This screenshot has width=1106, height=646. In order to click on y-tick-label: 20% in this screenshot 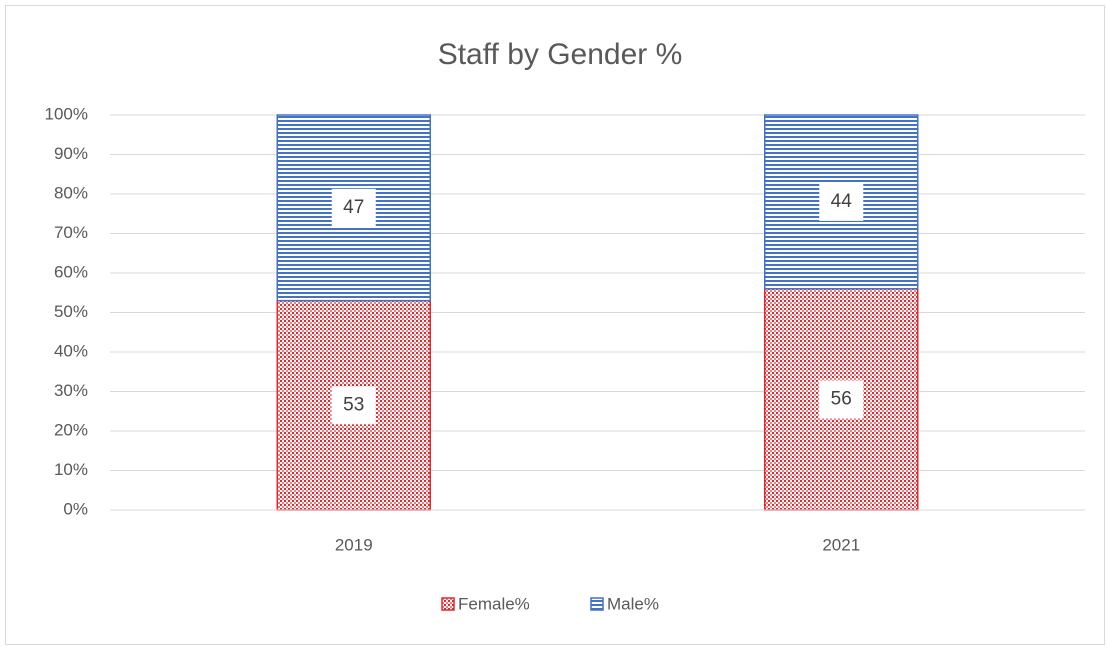, I will do `click(71, 429)`.